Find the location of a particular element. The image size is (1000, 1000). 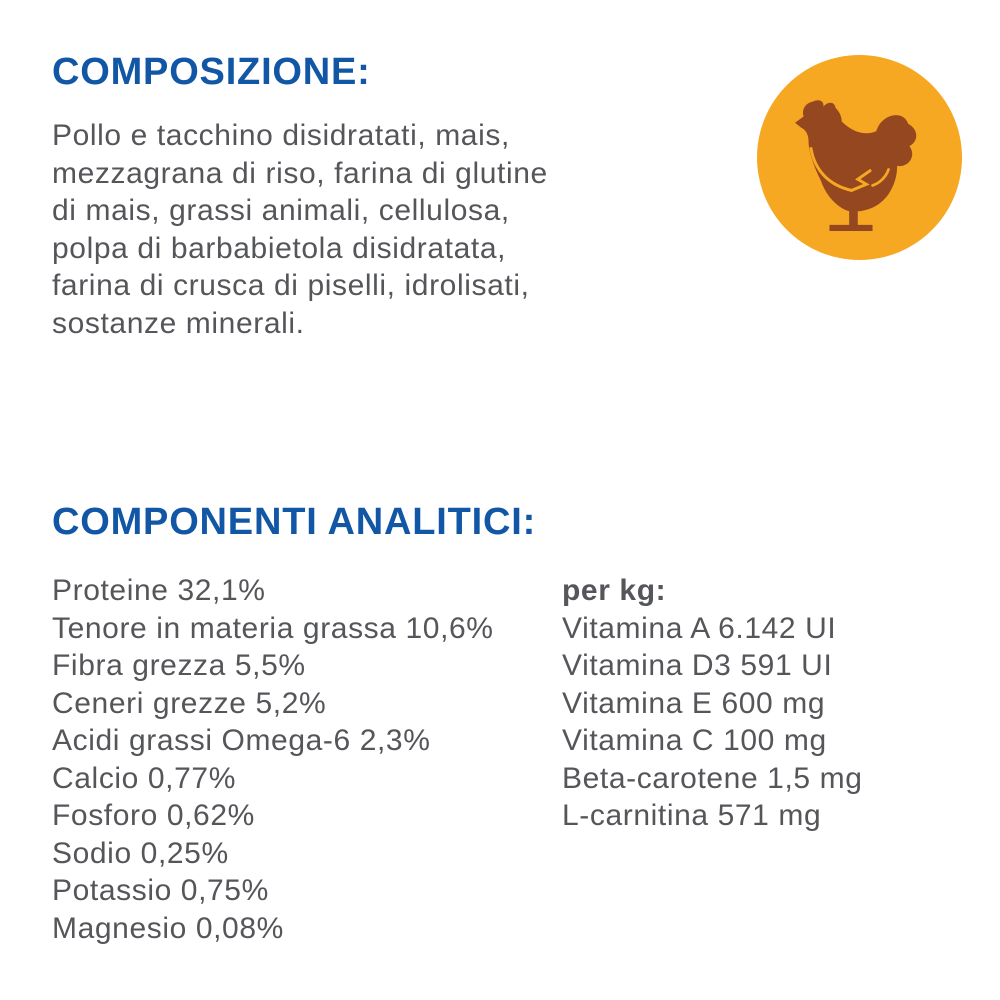

composition-line: di mais, grassi animali, cellulosa, is located at coordinates (281, 210).